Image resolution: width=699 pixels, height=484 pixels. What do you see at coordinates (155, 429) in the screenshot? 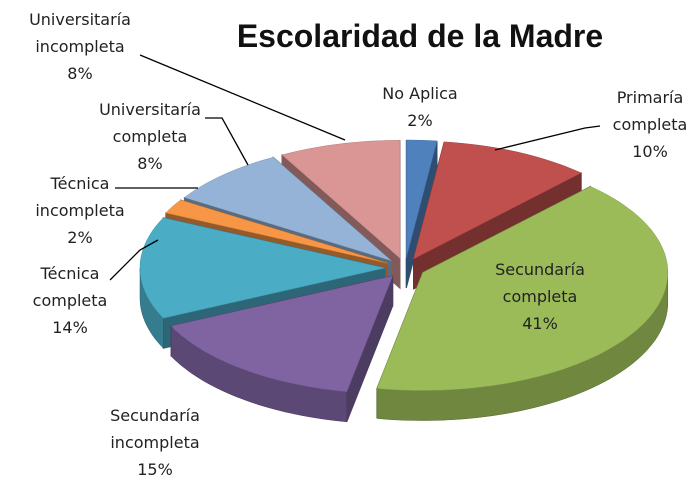
I see `data-label-category: Secundaría incompleta` at bounding box center [155, 429].